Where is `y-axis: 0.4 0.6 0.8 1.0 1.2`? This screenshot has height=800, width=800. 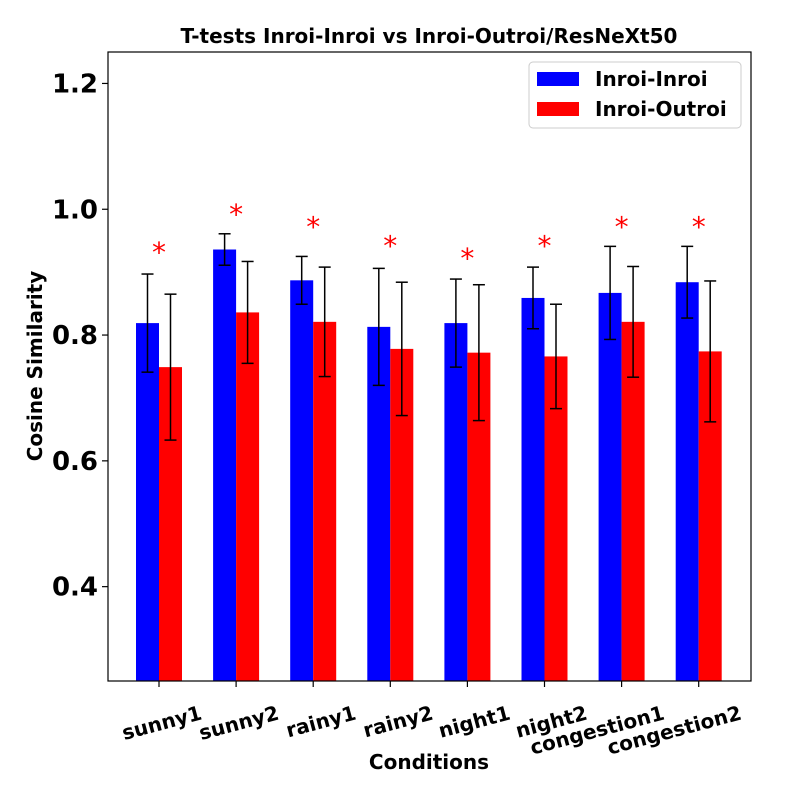
y-axis: 0.4 0.6 0.8 1.0 1.2 is located at coordinates (80, 336).